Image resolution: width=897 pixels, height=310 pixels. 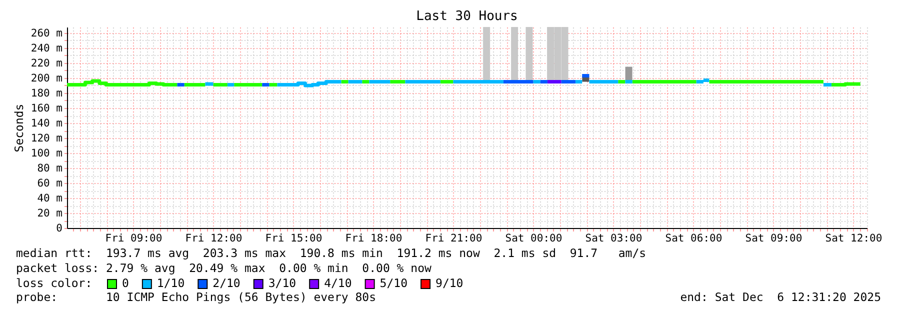 I want to click on legend-label: 2/10, so click(x=226, y=283).